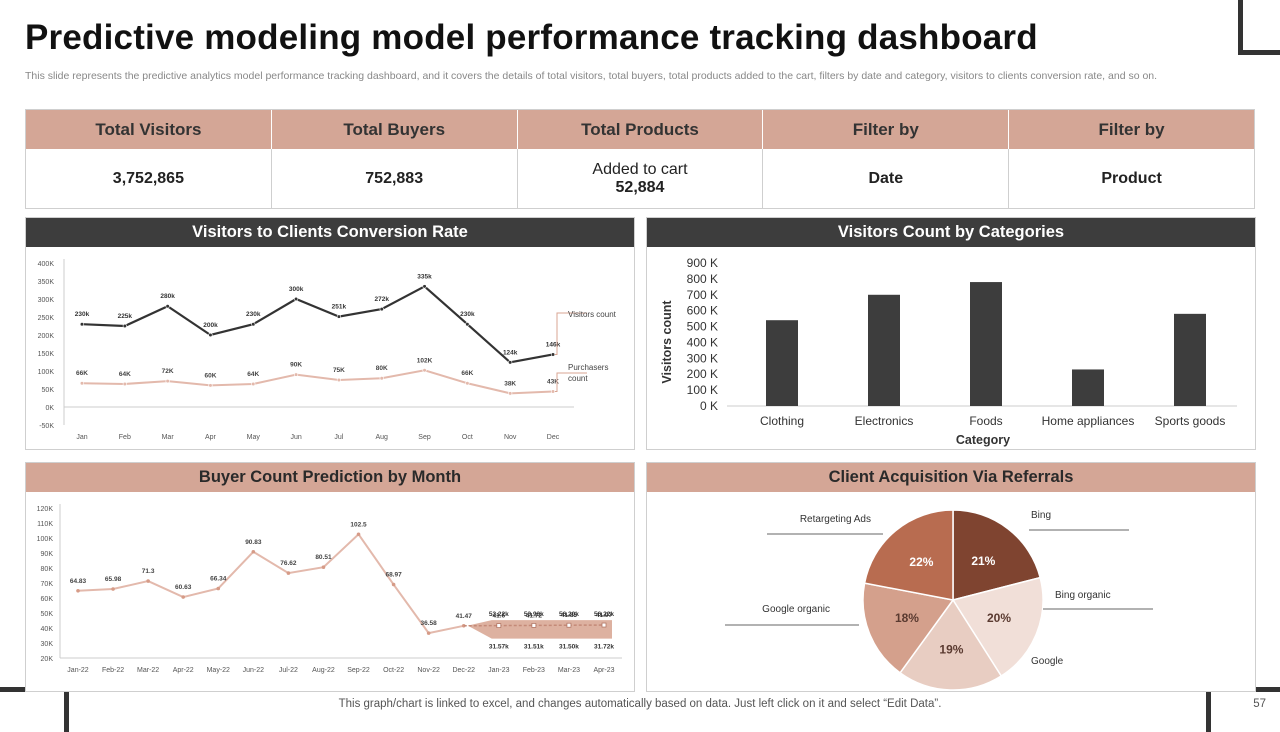 Image resolution: width=1280 pixels, height=732 pixels. Describe the element at coordinates (510, 383) in the screenshot. I see `data-label: 38K` at that location.